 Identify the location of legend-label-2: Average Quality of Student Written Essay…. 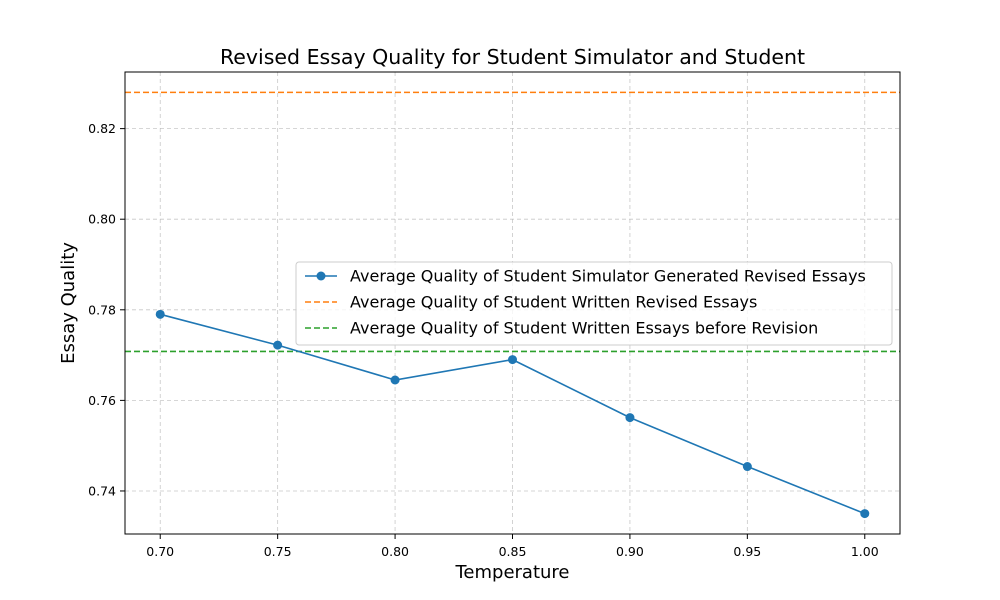
(584, 328).